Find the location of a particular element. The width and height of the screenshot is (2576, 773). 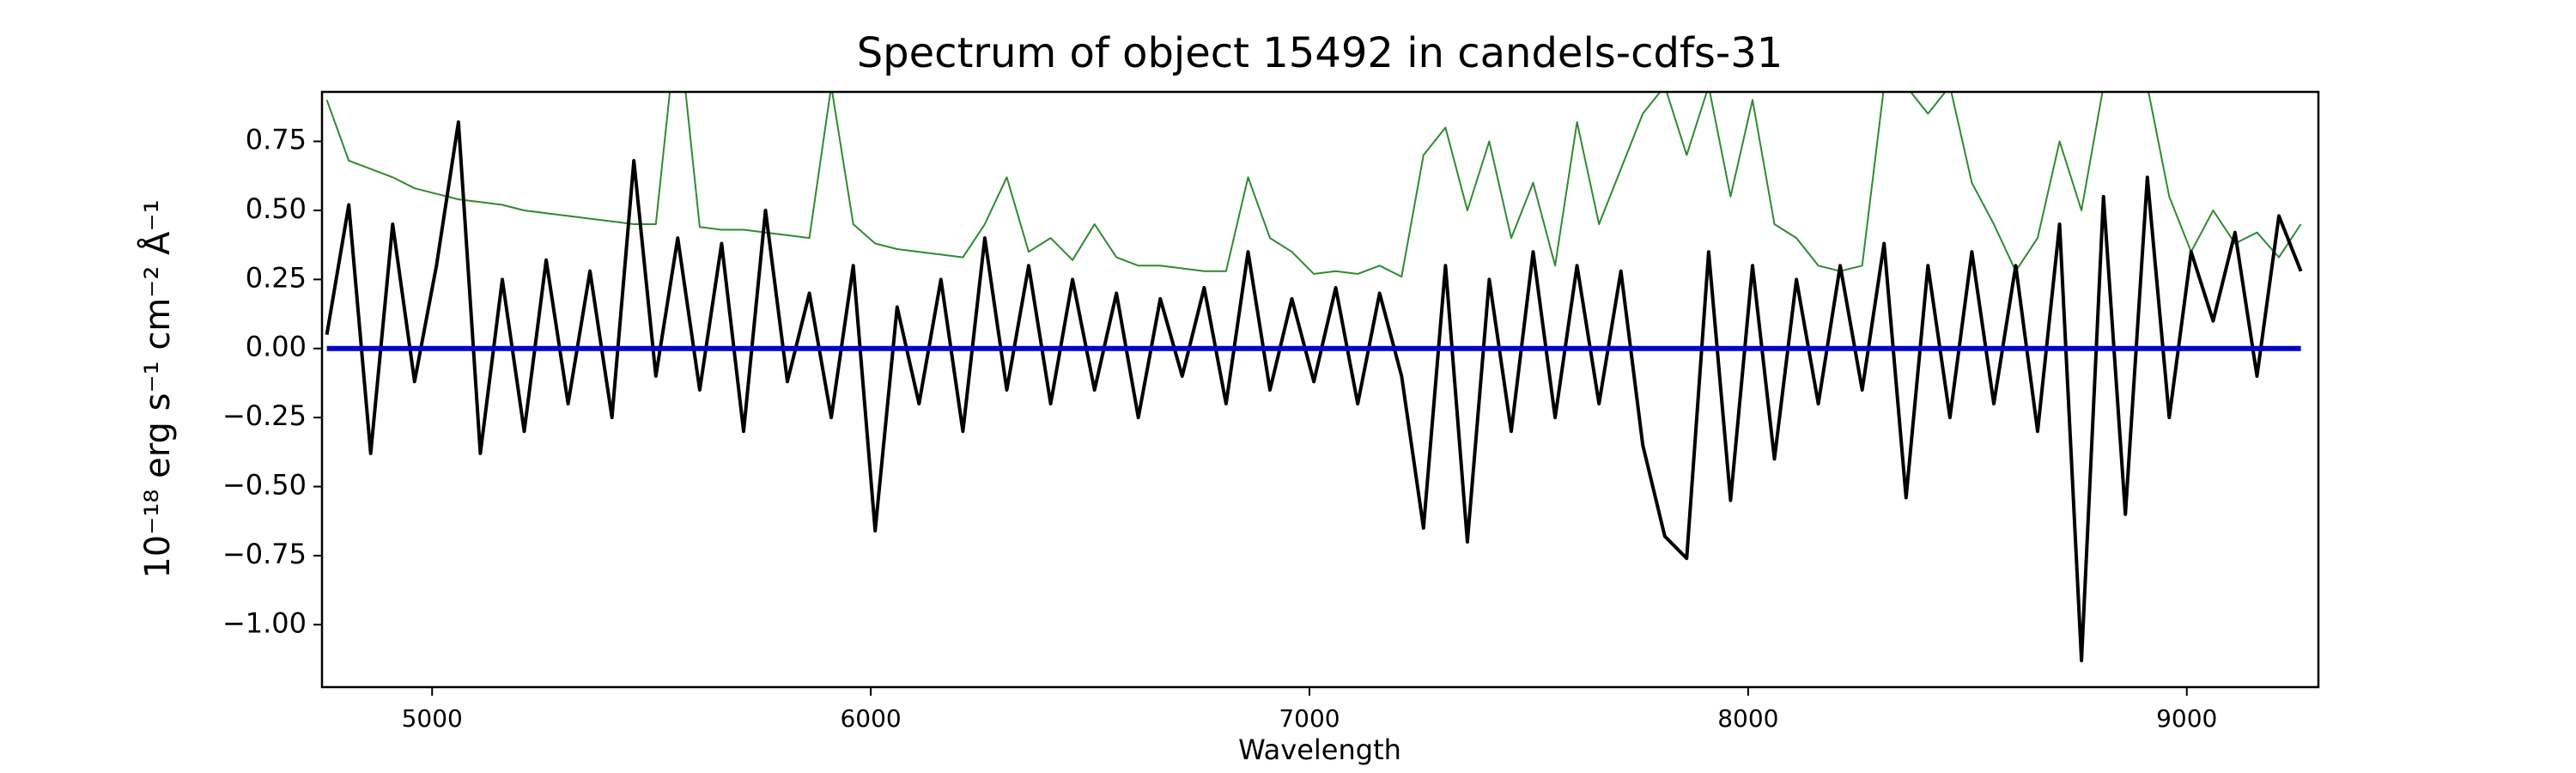

y-tick-label: −0.50 is located at coordinates (264, 486).